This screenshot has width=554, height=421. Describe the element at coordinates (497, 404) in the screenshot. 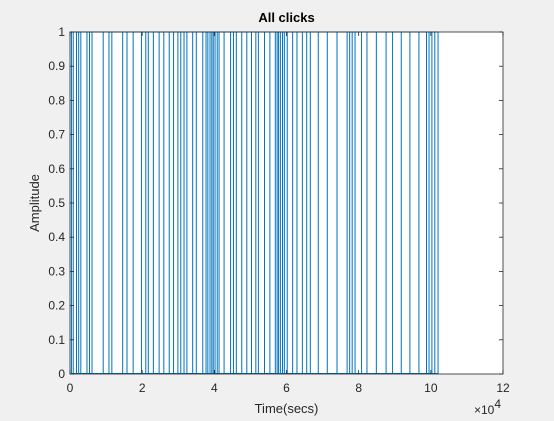

I see `x-multiplier-exponent: 4` at that location.